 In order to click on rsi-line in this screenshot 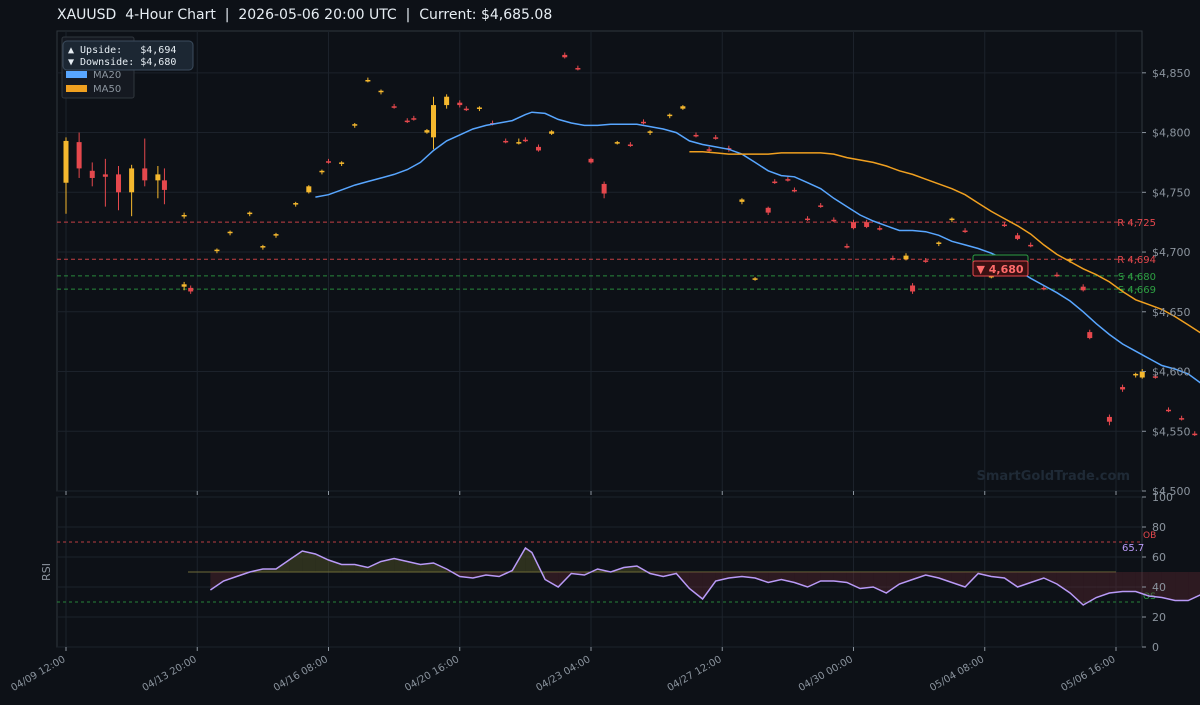, I will do `click(704, 576)`.